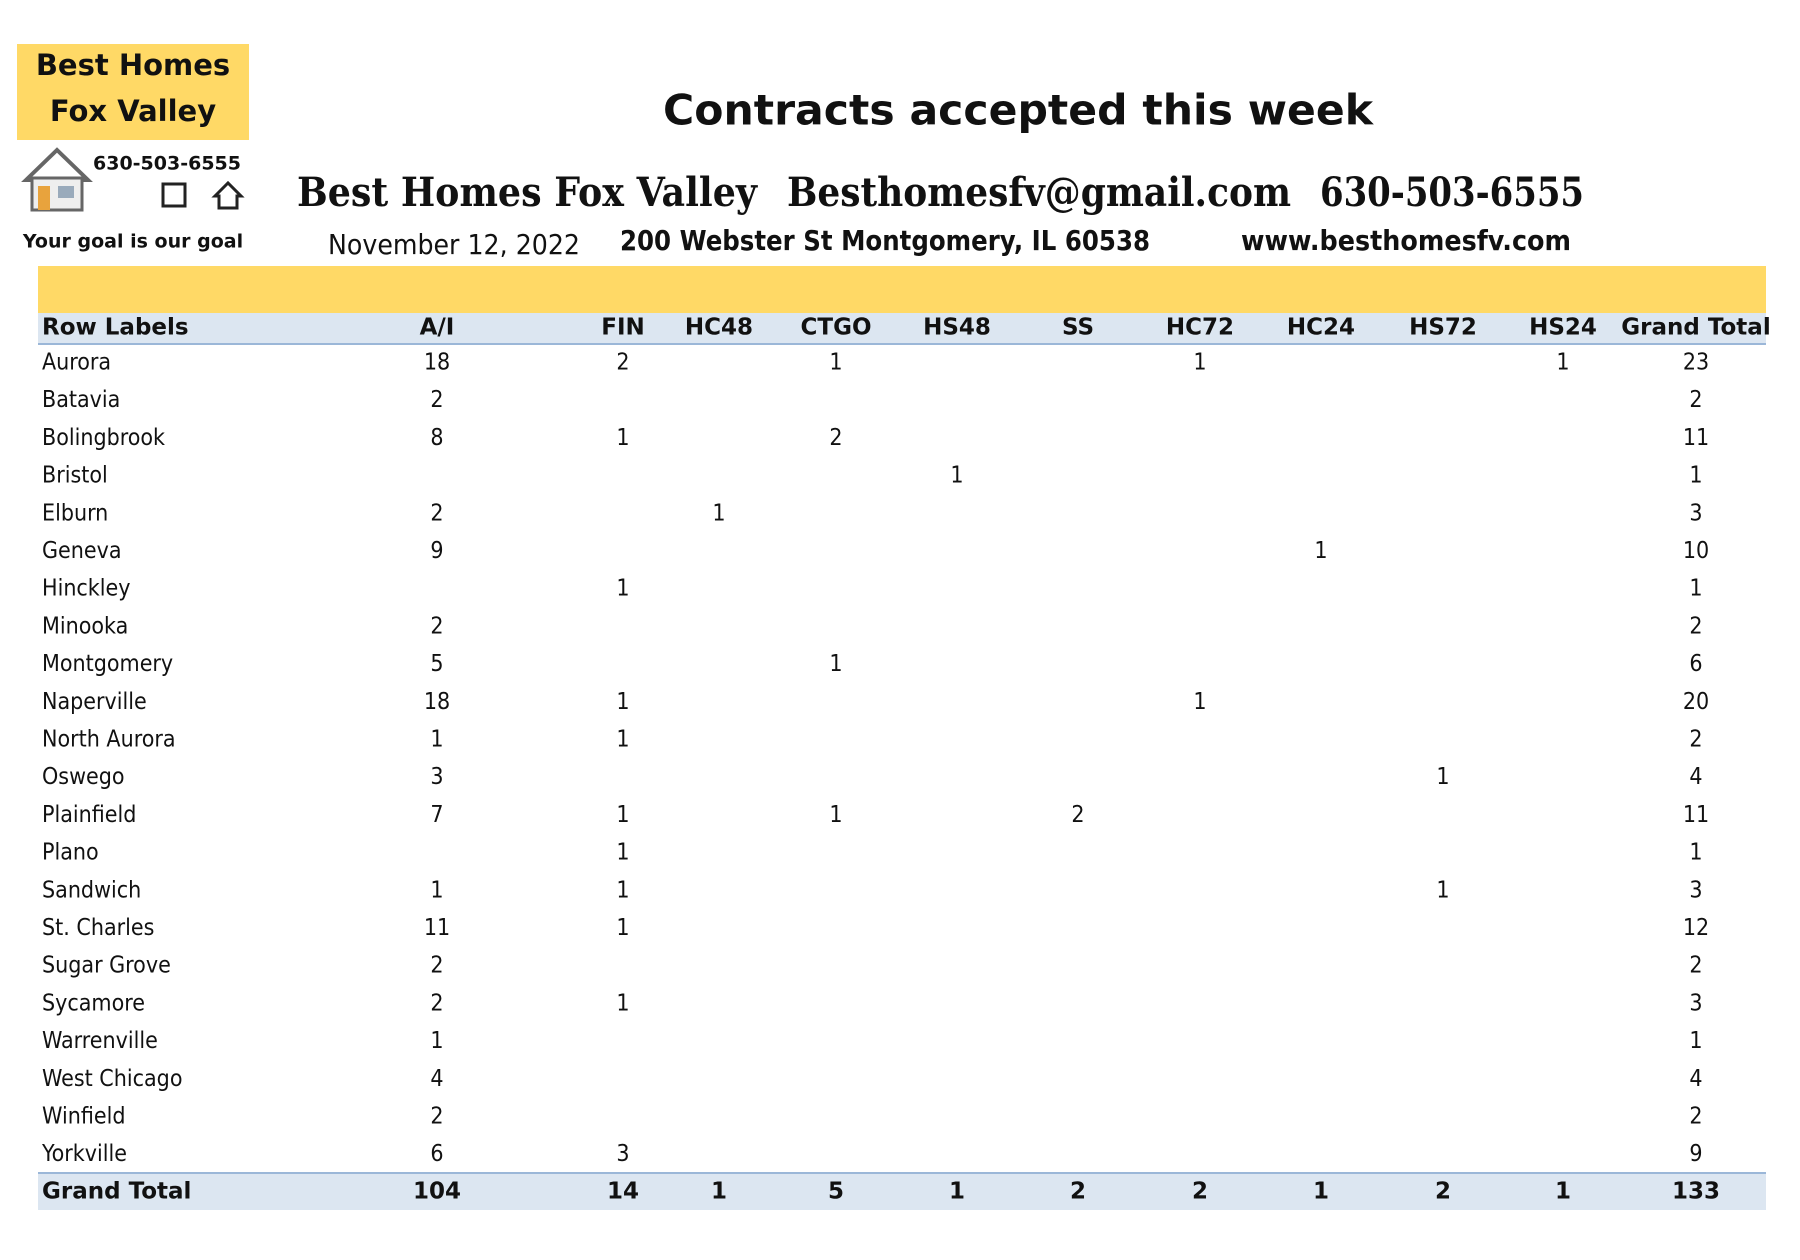 The image size is (1800, 1260). What do you see at coordinates (623, 1192) in the screenshot?
I see `total-value: 14` at bounding box center [623, 1192].